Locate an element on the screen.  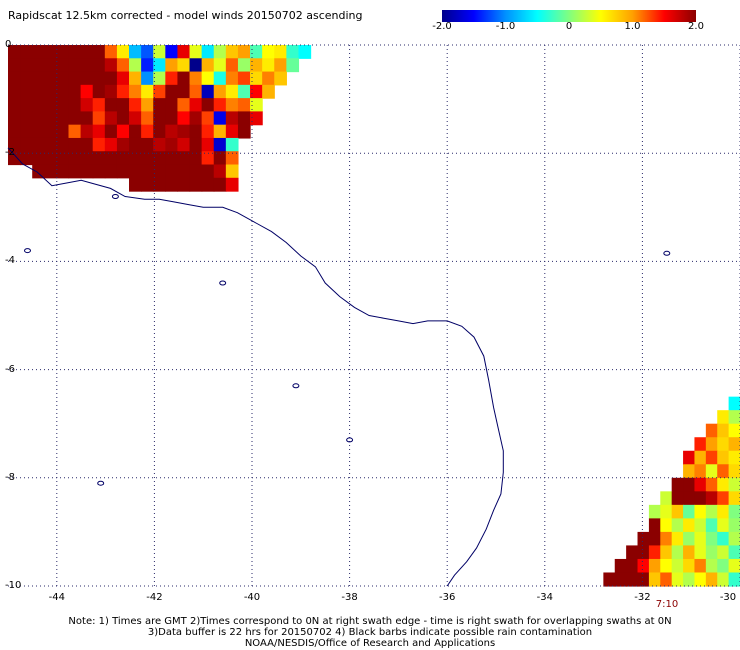
colorbar is located at coordinates (569, 16).